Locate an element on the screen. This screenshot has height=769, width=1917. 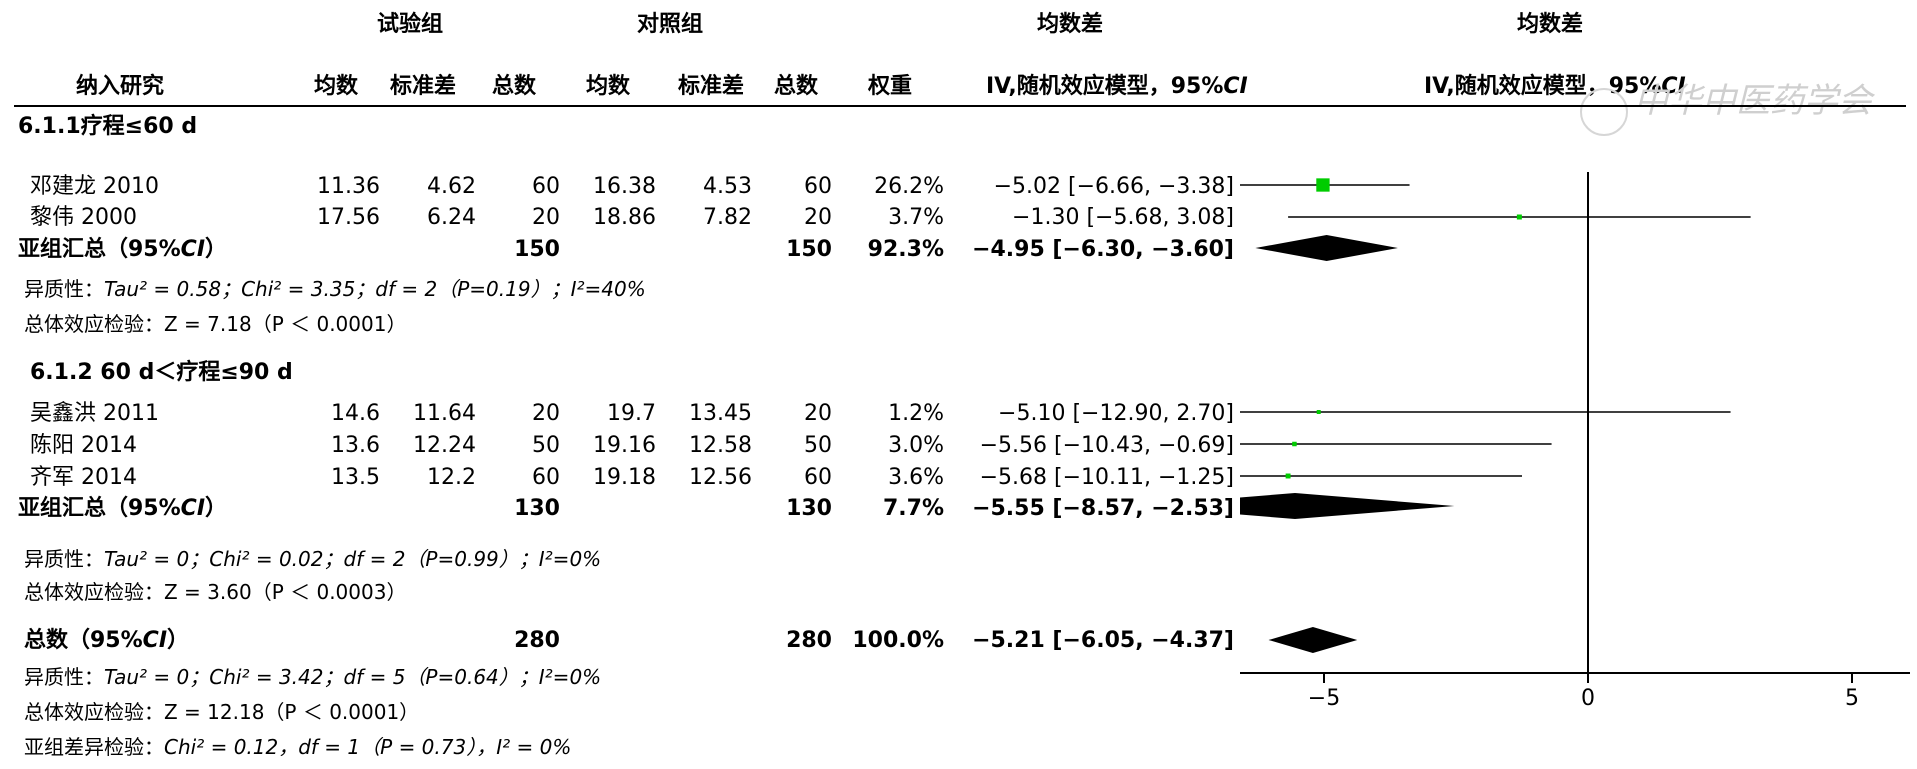
md-plot-header: 均数差 is located at coordinates (1549, 24).